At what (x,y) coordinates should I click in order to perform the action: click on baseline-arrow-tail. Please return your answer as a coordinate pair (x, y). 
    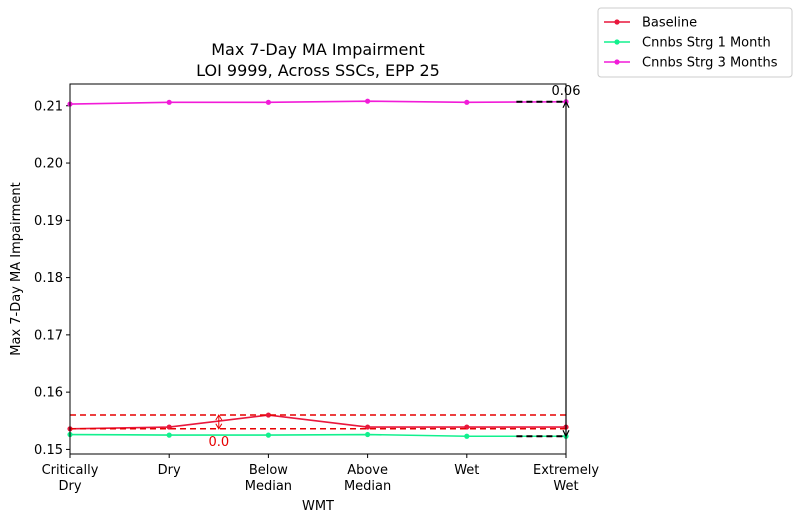
    Looking at the image, I should click on (219, 426).